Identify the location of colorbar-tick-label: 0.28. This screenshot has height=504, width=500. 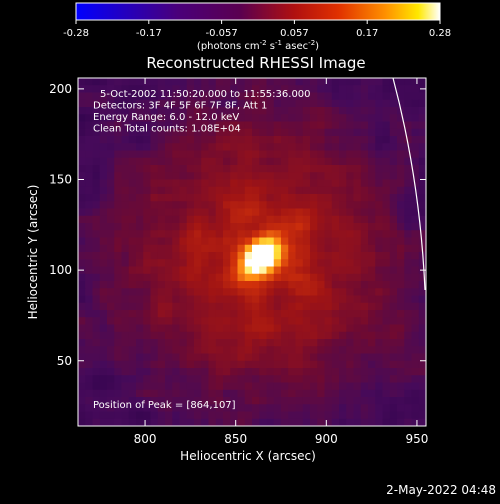
(440, 33).